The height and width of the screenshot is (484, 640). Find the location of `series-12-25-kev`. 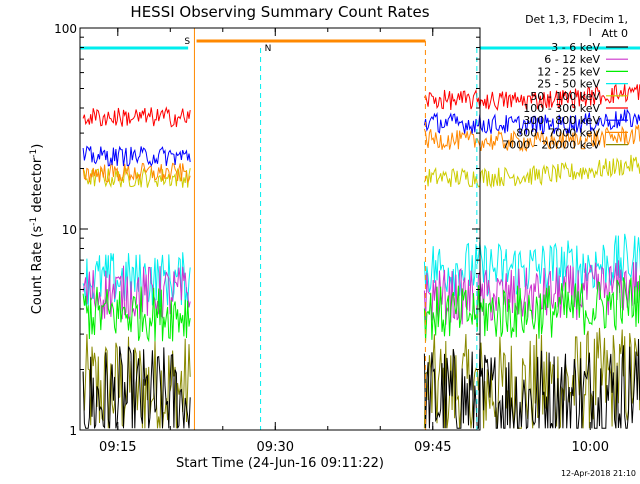

series-12-25-kev is located at coordinates (361, 309).